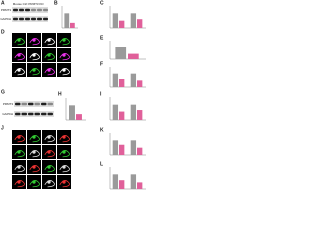  What do you see at coordinates (36, 4) in the screenshot?
I see `blot-column-label: PRMT3 KD` at bounding box center [36, 4].